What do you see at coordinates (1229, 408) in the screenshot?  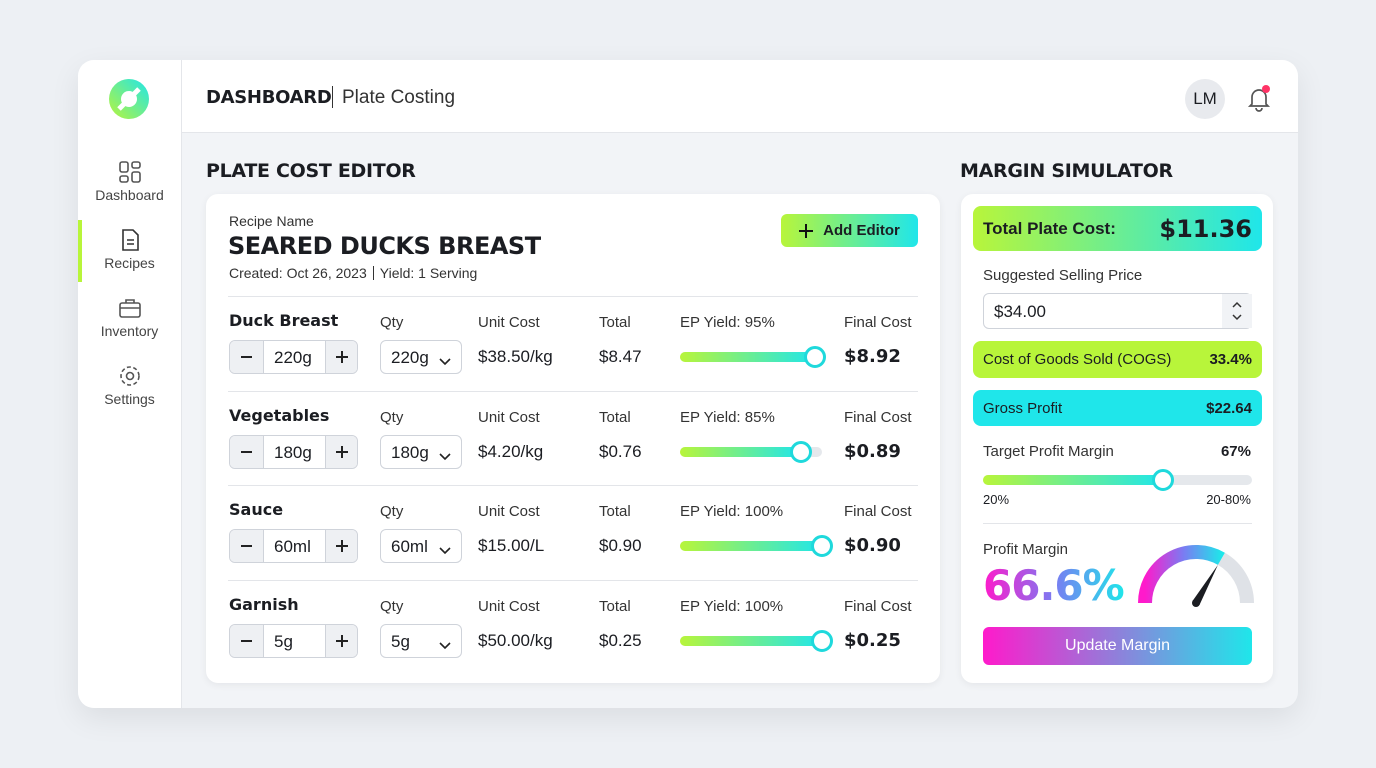 I see `value: $22.64` at bounding box center [1229, 408].